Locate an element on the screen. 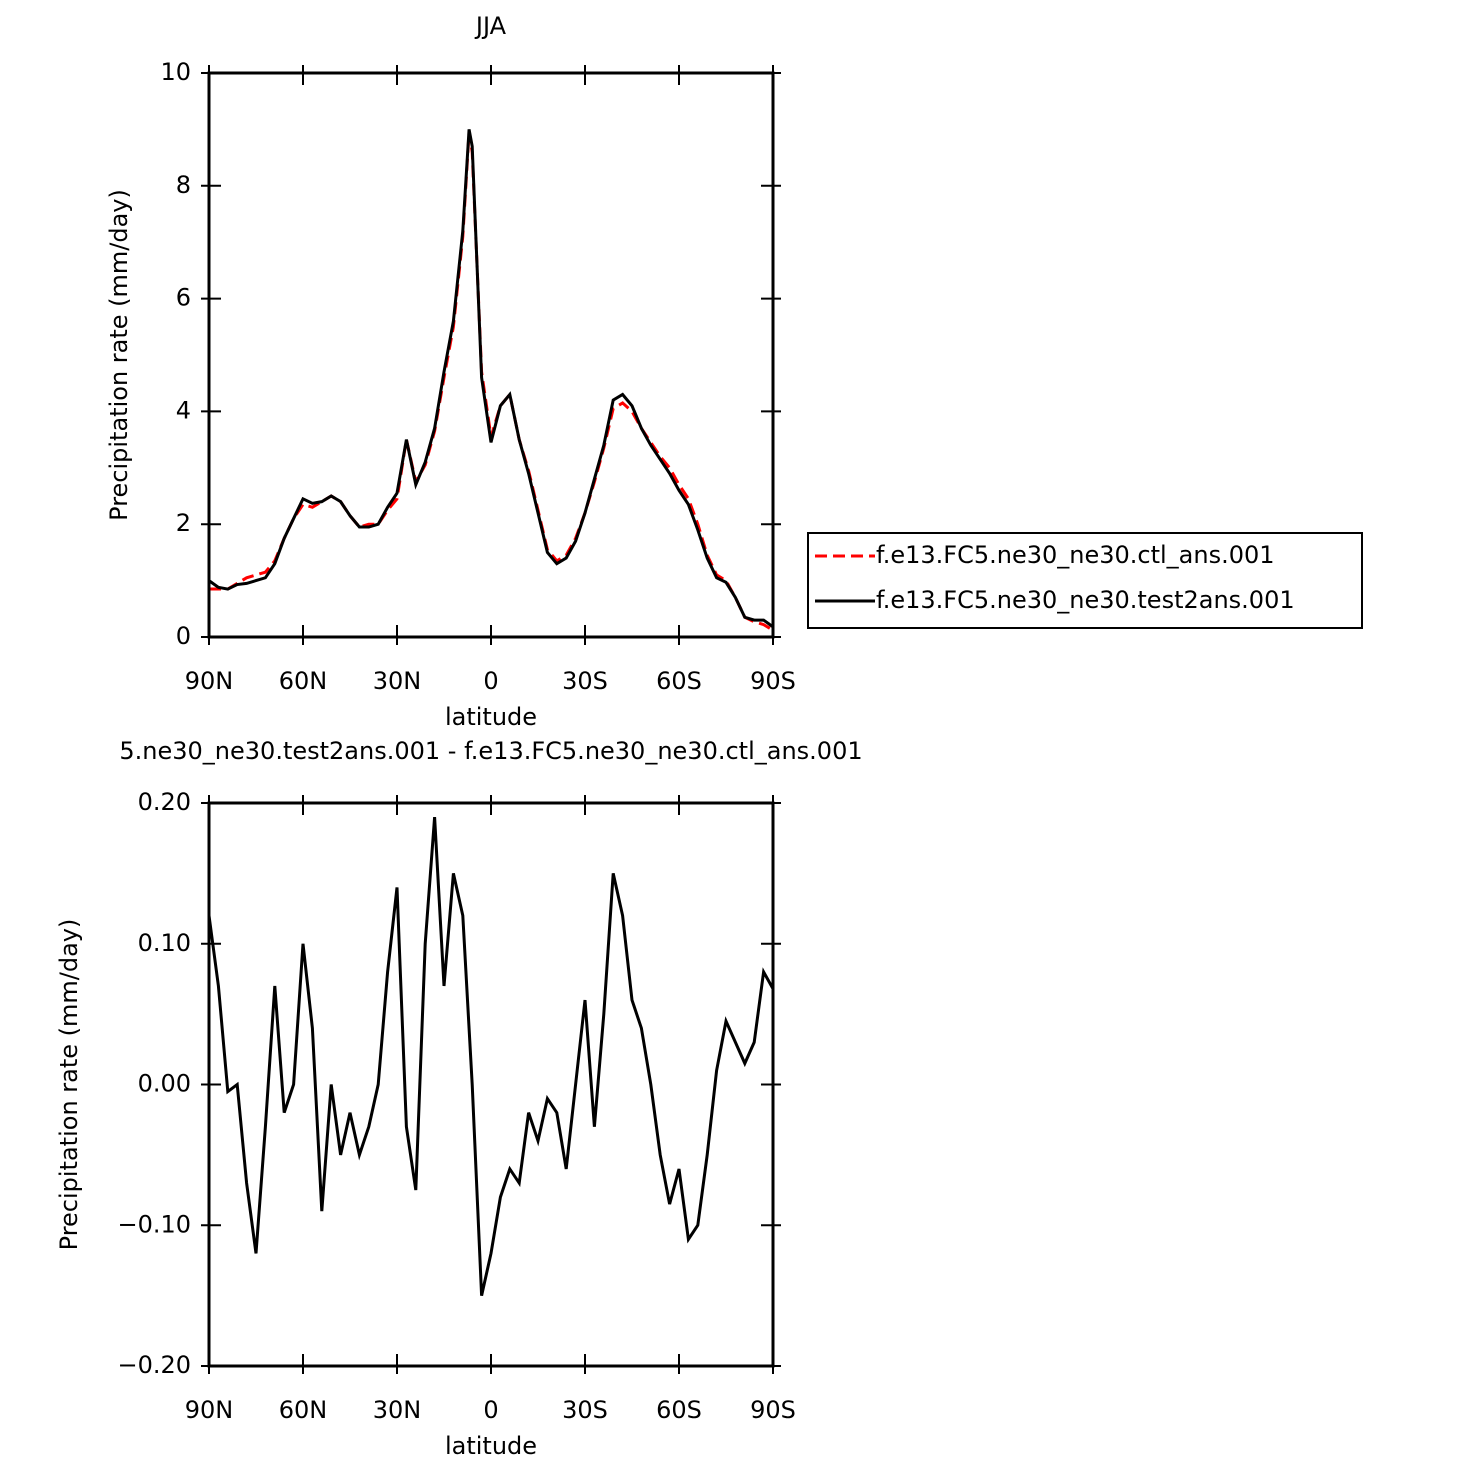  legend-label: f.e13.FC5.ne30_ne30.ctl_ans.001 is located at coordinates (1075, 555).